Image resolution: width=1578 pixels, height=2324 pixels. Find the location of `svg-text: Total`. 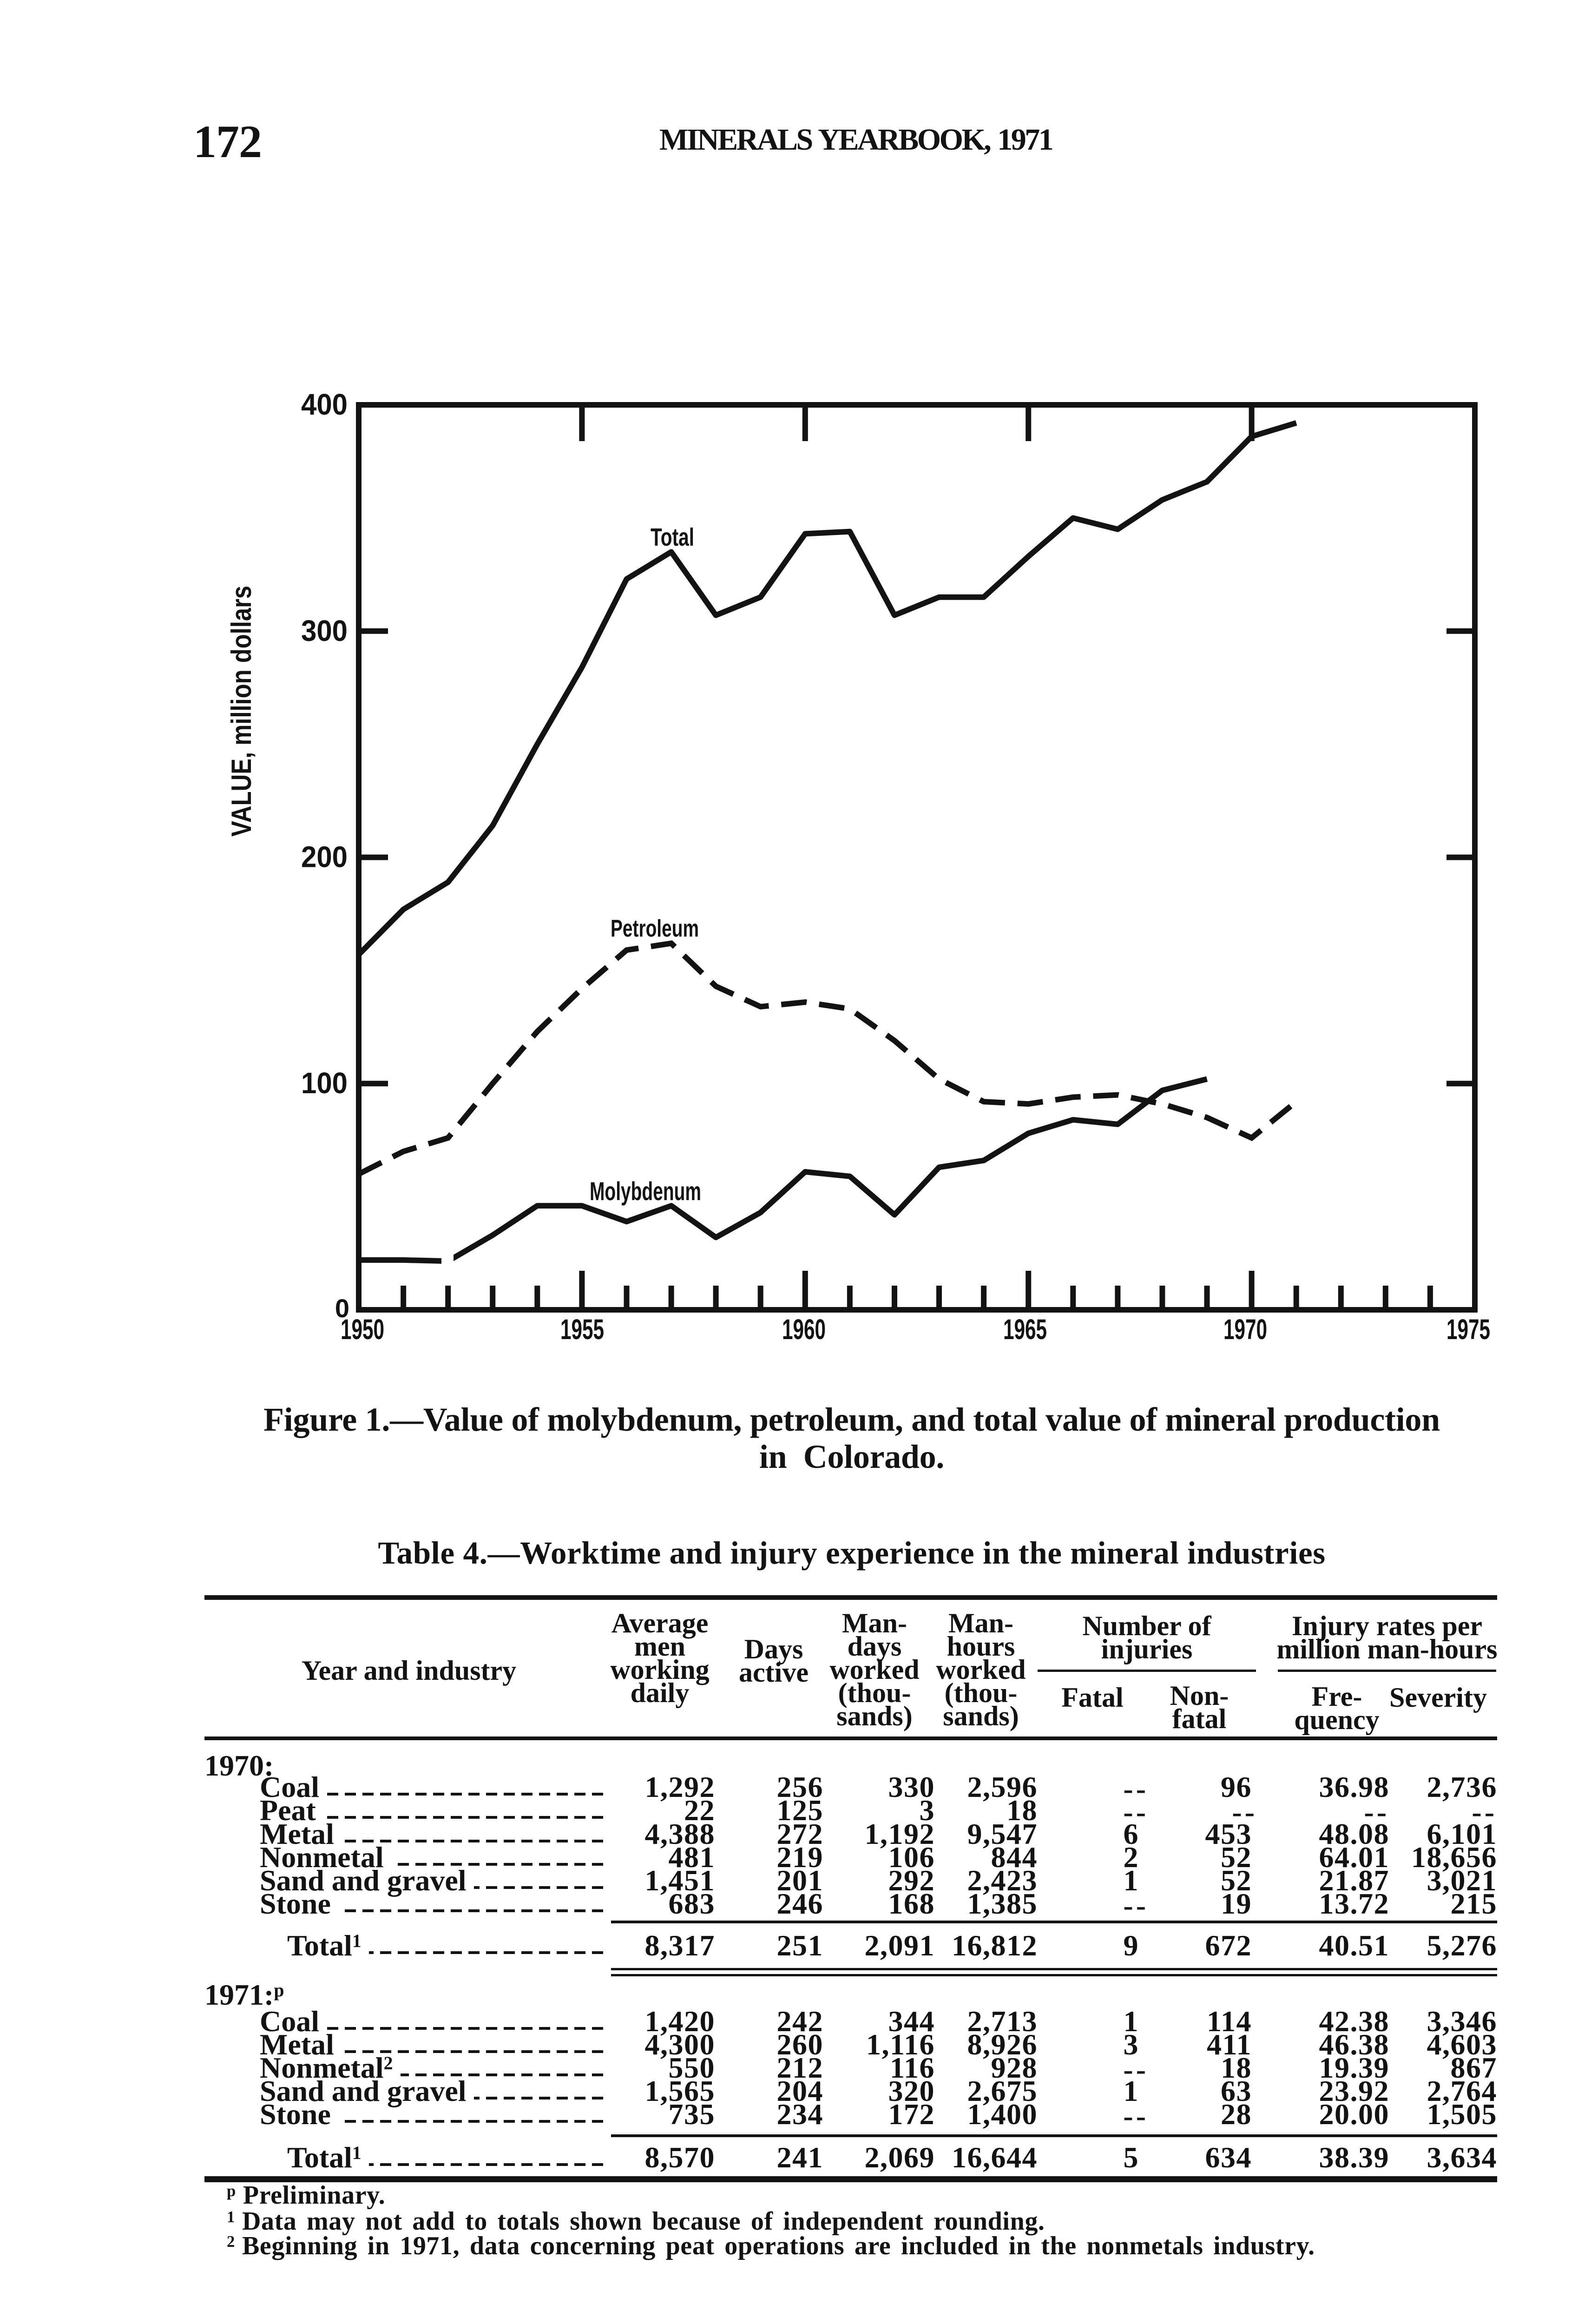

svg-text: Total is located at coordinates (672, 537).